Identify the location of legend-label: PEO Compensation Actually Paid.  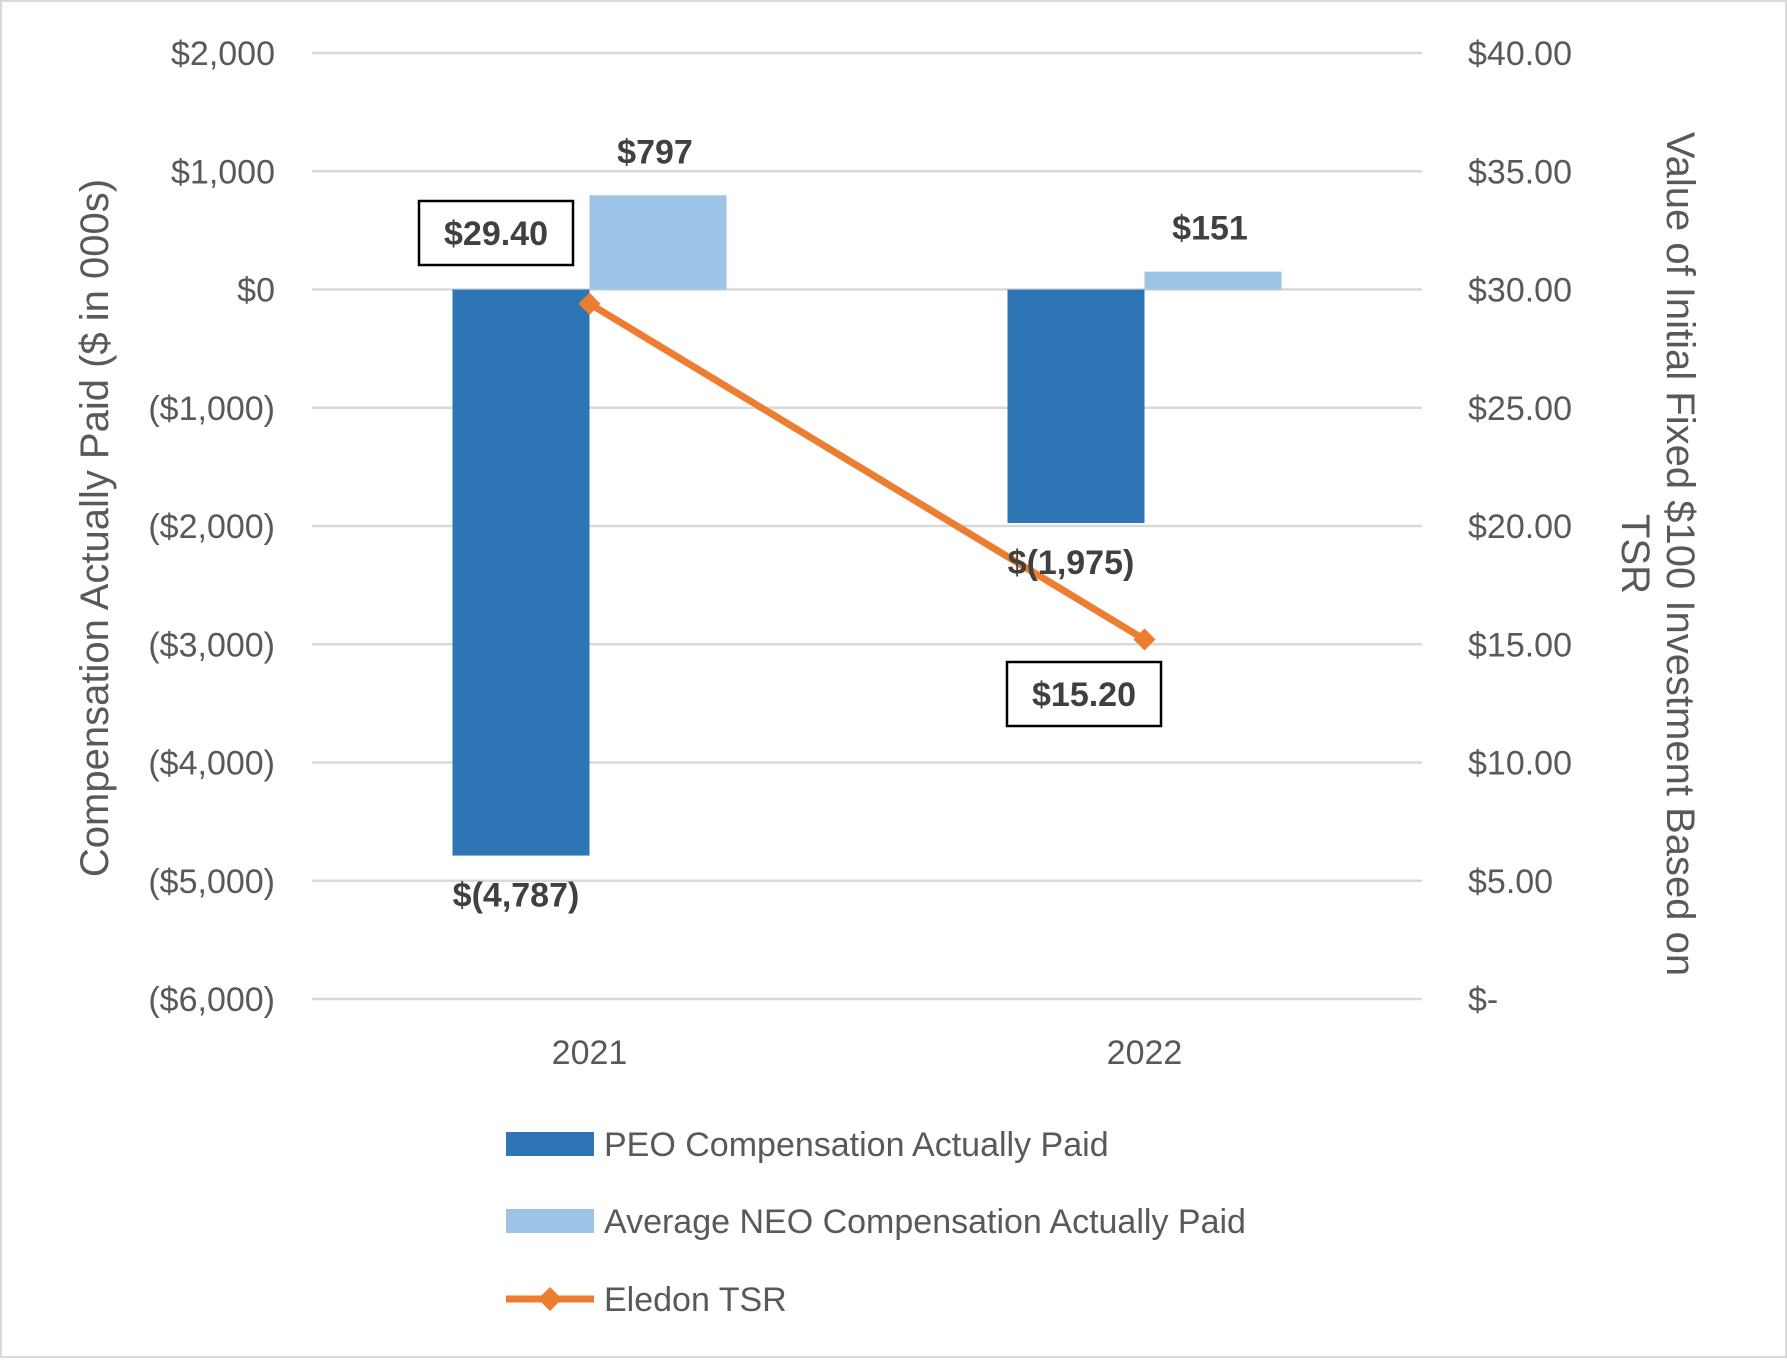
(856, 1145).